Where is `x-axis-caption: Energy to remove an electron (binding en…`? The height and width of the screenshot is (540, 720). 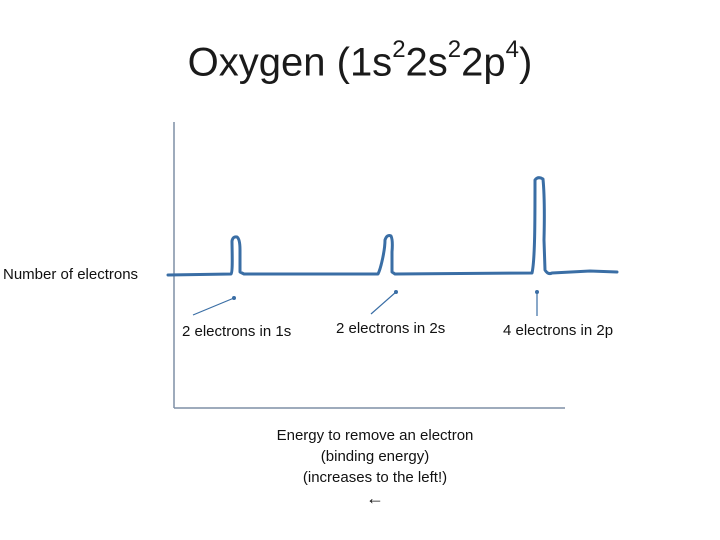 x-axis-caption: Energy to remove an electron (binding en… is located at coordinates (375, 466).